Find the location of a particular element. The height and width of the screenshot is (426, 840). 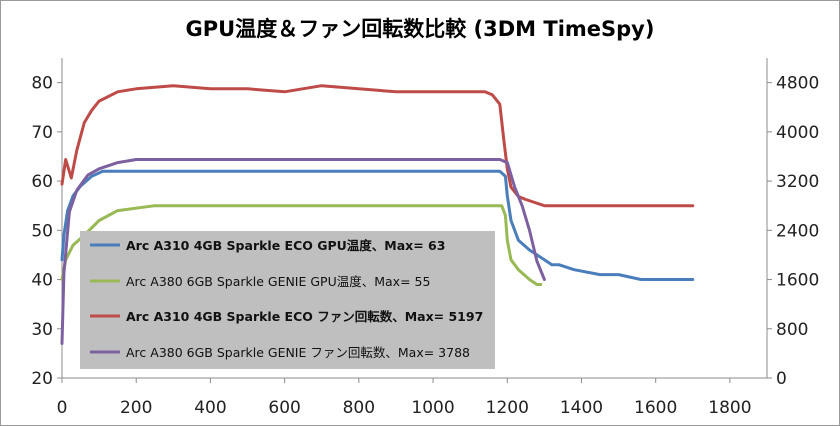

chart-title: GPU温度＆ファン回転数比較 (3DM TimeSpy) is located at coordinates (420, 29).